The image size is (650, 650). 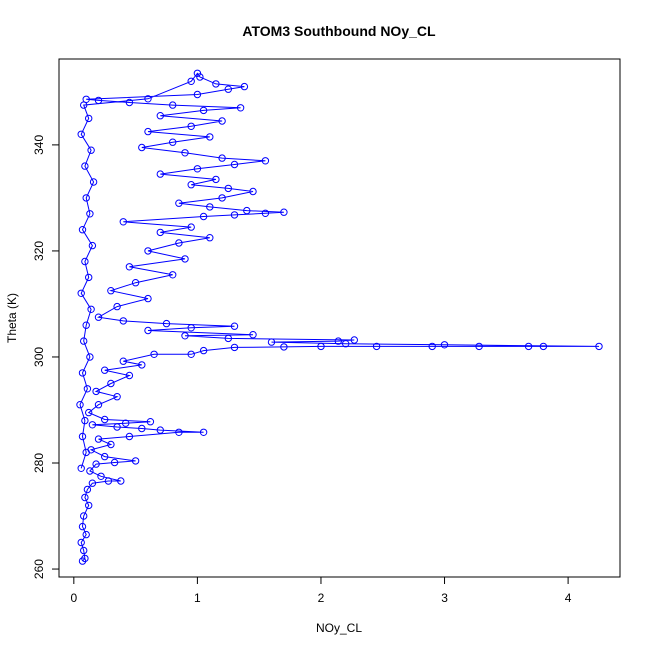 What do you see at coordinates (73, 598) in the screenshot?
I see `x-tick-label-0: 0` at bounding box center [73, 598].